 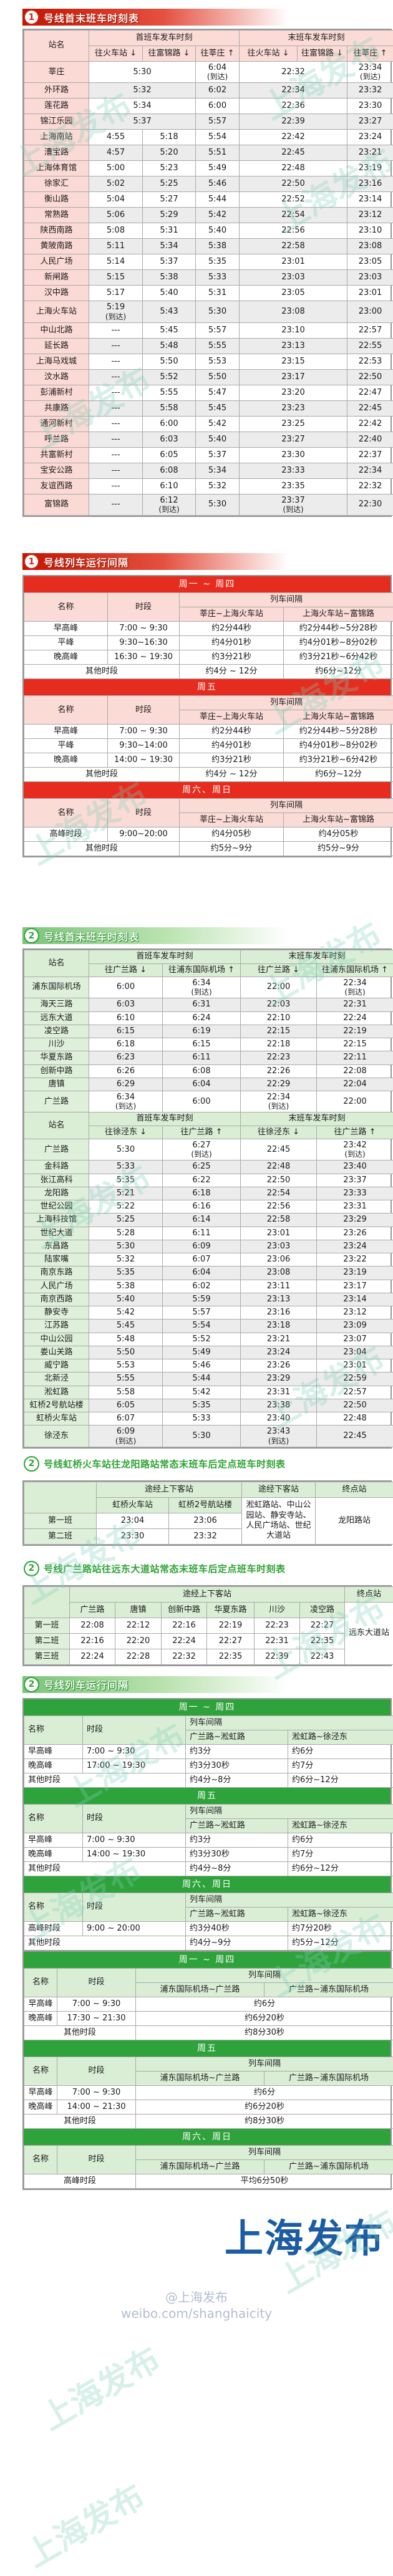 I want to click on time-cell: 平峰, so click(x=66, y=746).